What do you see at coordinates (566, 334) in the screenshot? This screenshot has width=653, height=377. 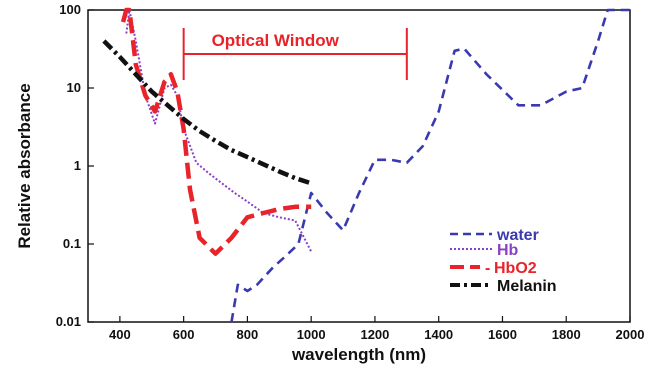 I see `x-tick-label: 1800` at bounding box center [566, 334].